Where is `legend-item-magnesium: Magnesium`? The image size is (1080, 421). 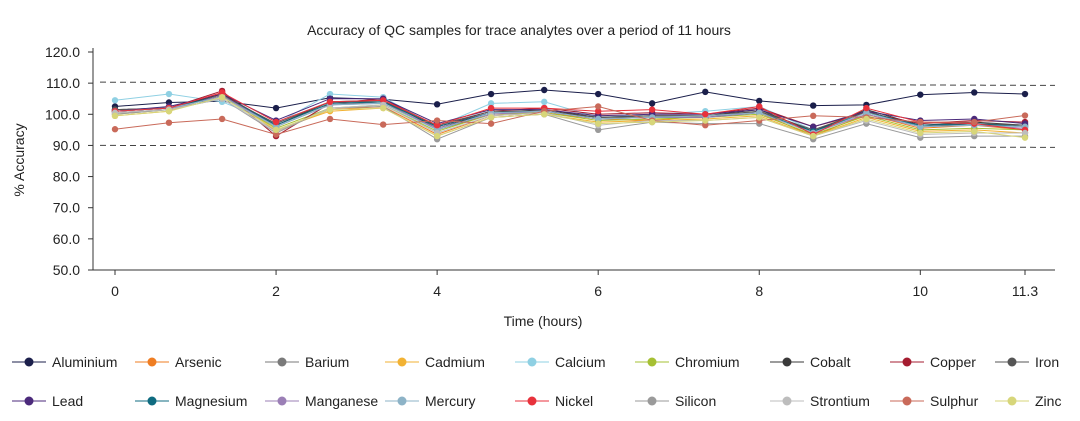
legend-item-magnesium: Magnesium is located at coordinates (191, 401).